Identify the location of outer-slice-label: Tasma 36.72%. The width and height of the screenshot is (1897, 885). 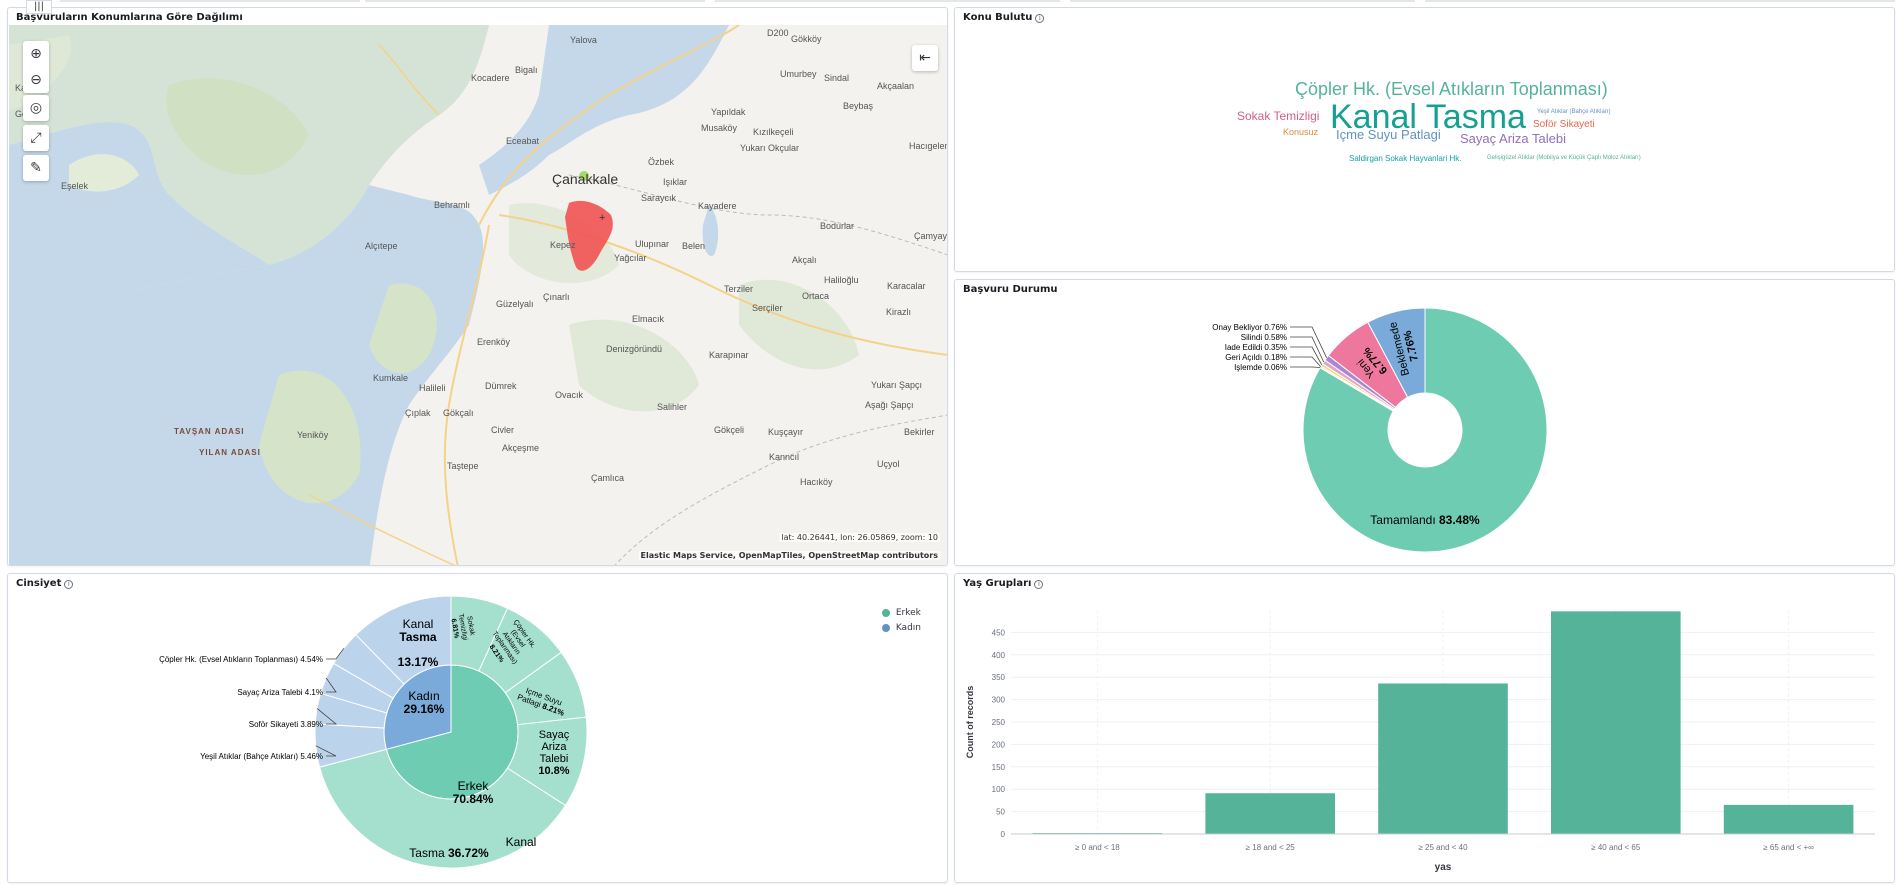
(449, 853).